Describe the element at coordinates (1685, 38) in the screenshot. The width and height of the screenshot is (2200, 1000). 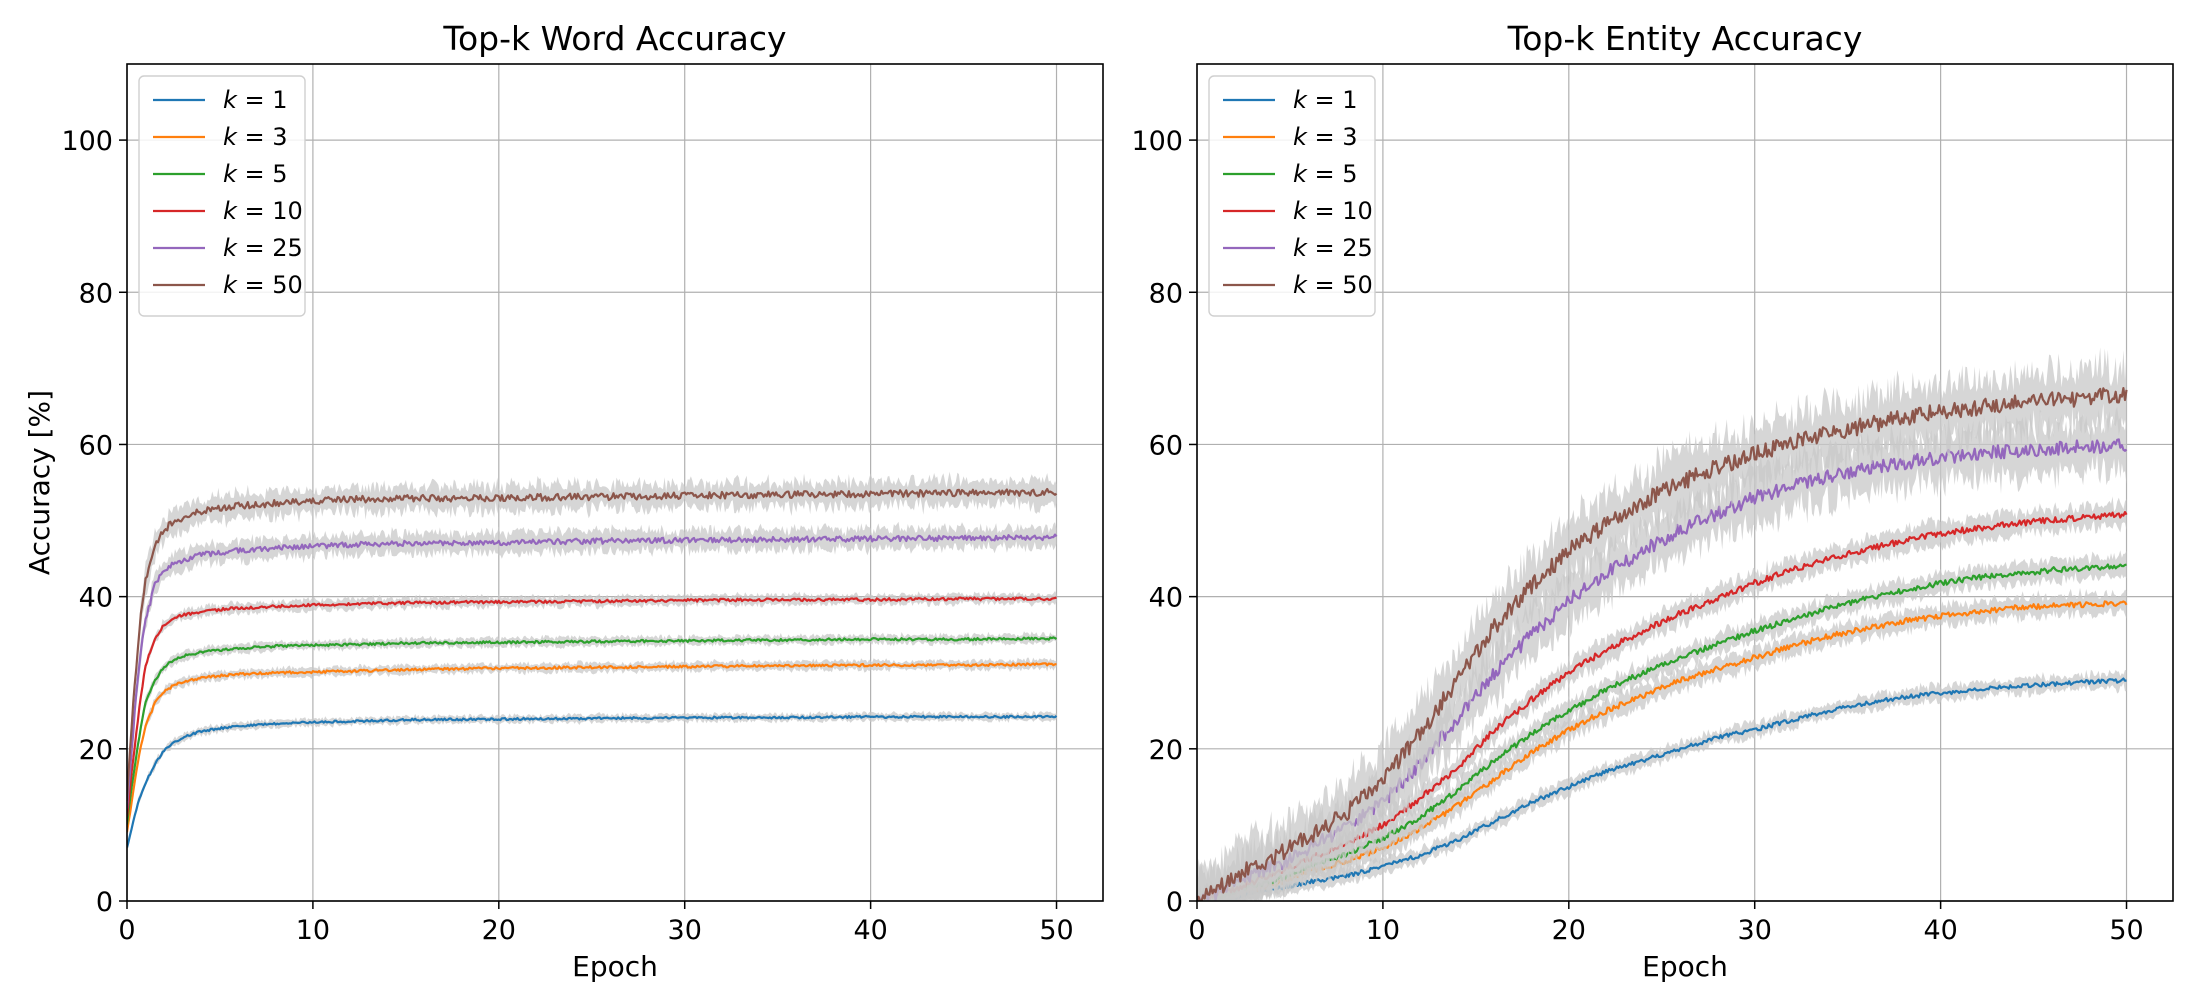
I see `chart-title: Top-k Entity Accuracy` at that location.